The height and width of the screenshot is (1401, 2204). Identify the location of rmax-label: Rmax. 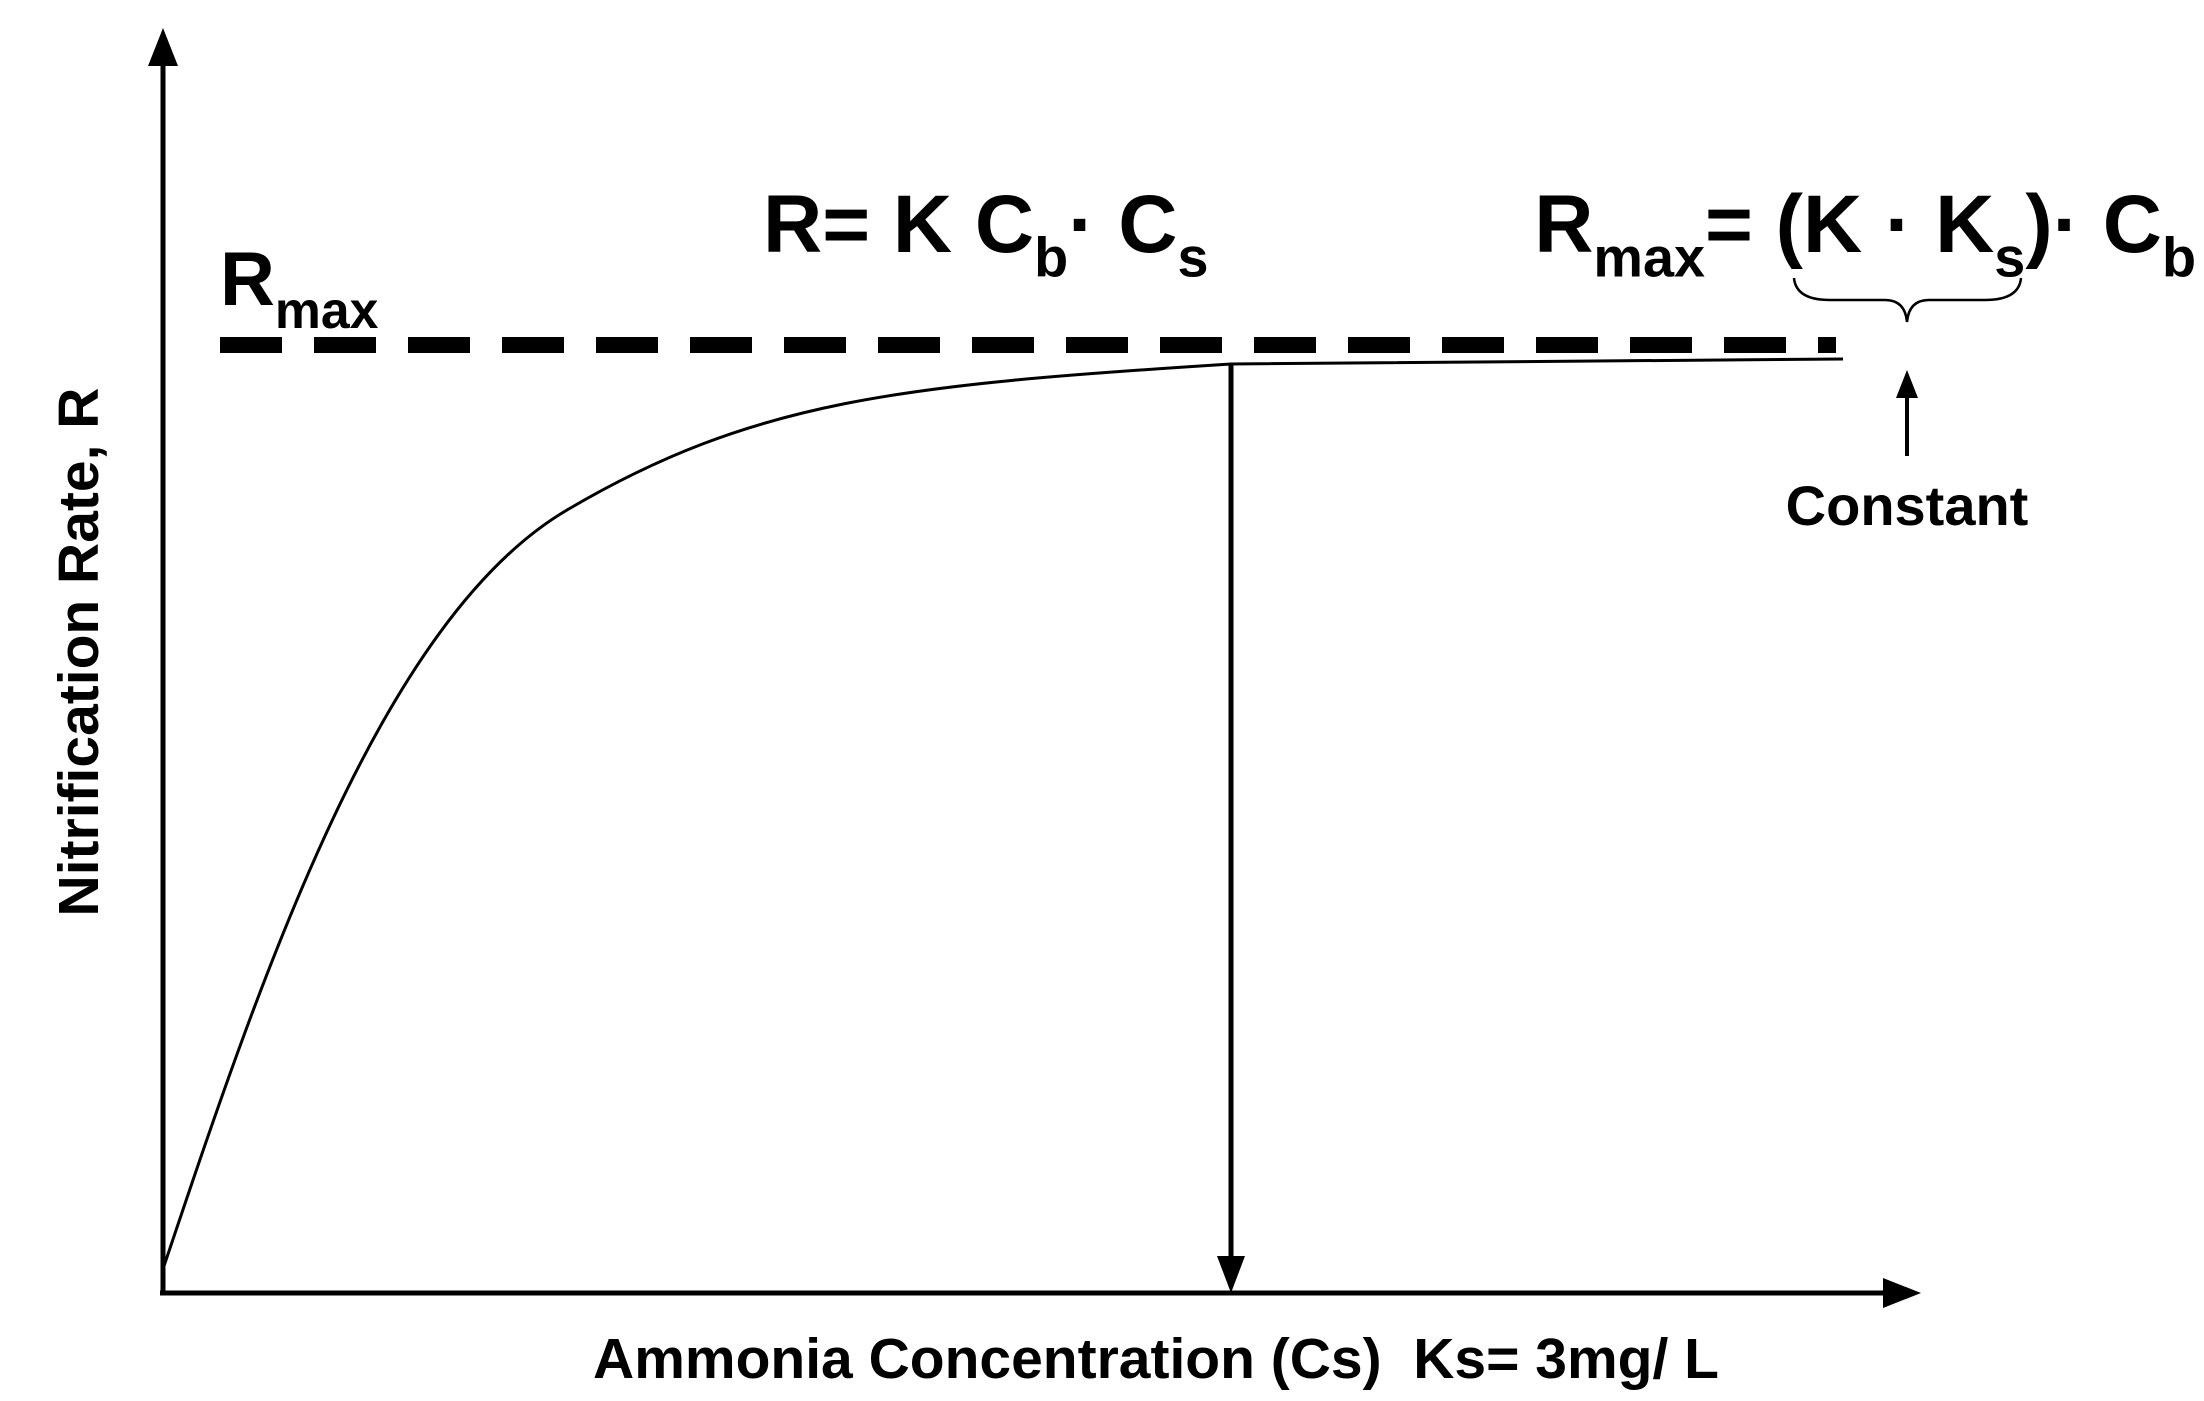
(299, 288).